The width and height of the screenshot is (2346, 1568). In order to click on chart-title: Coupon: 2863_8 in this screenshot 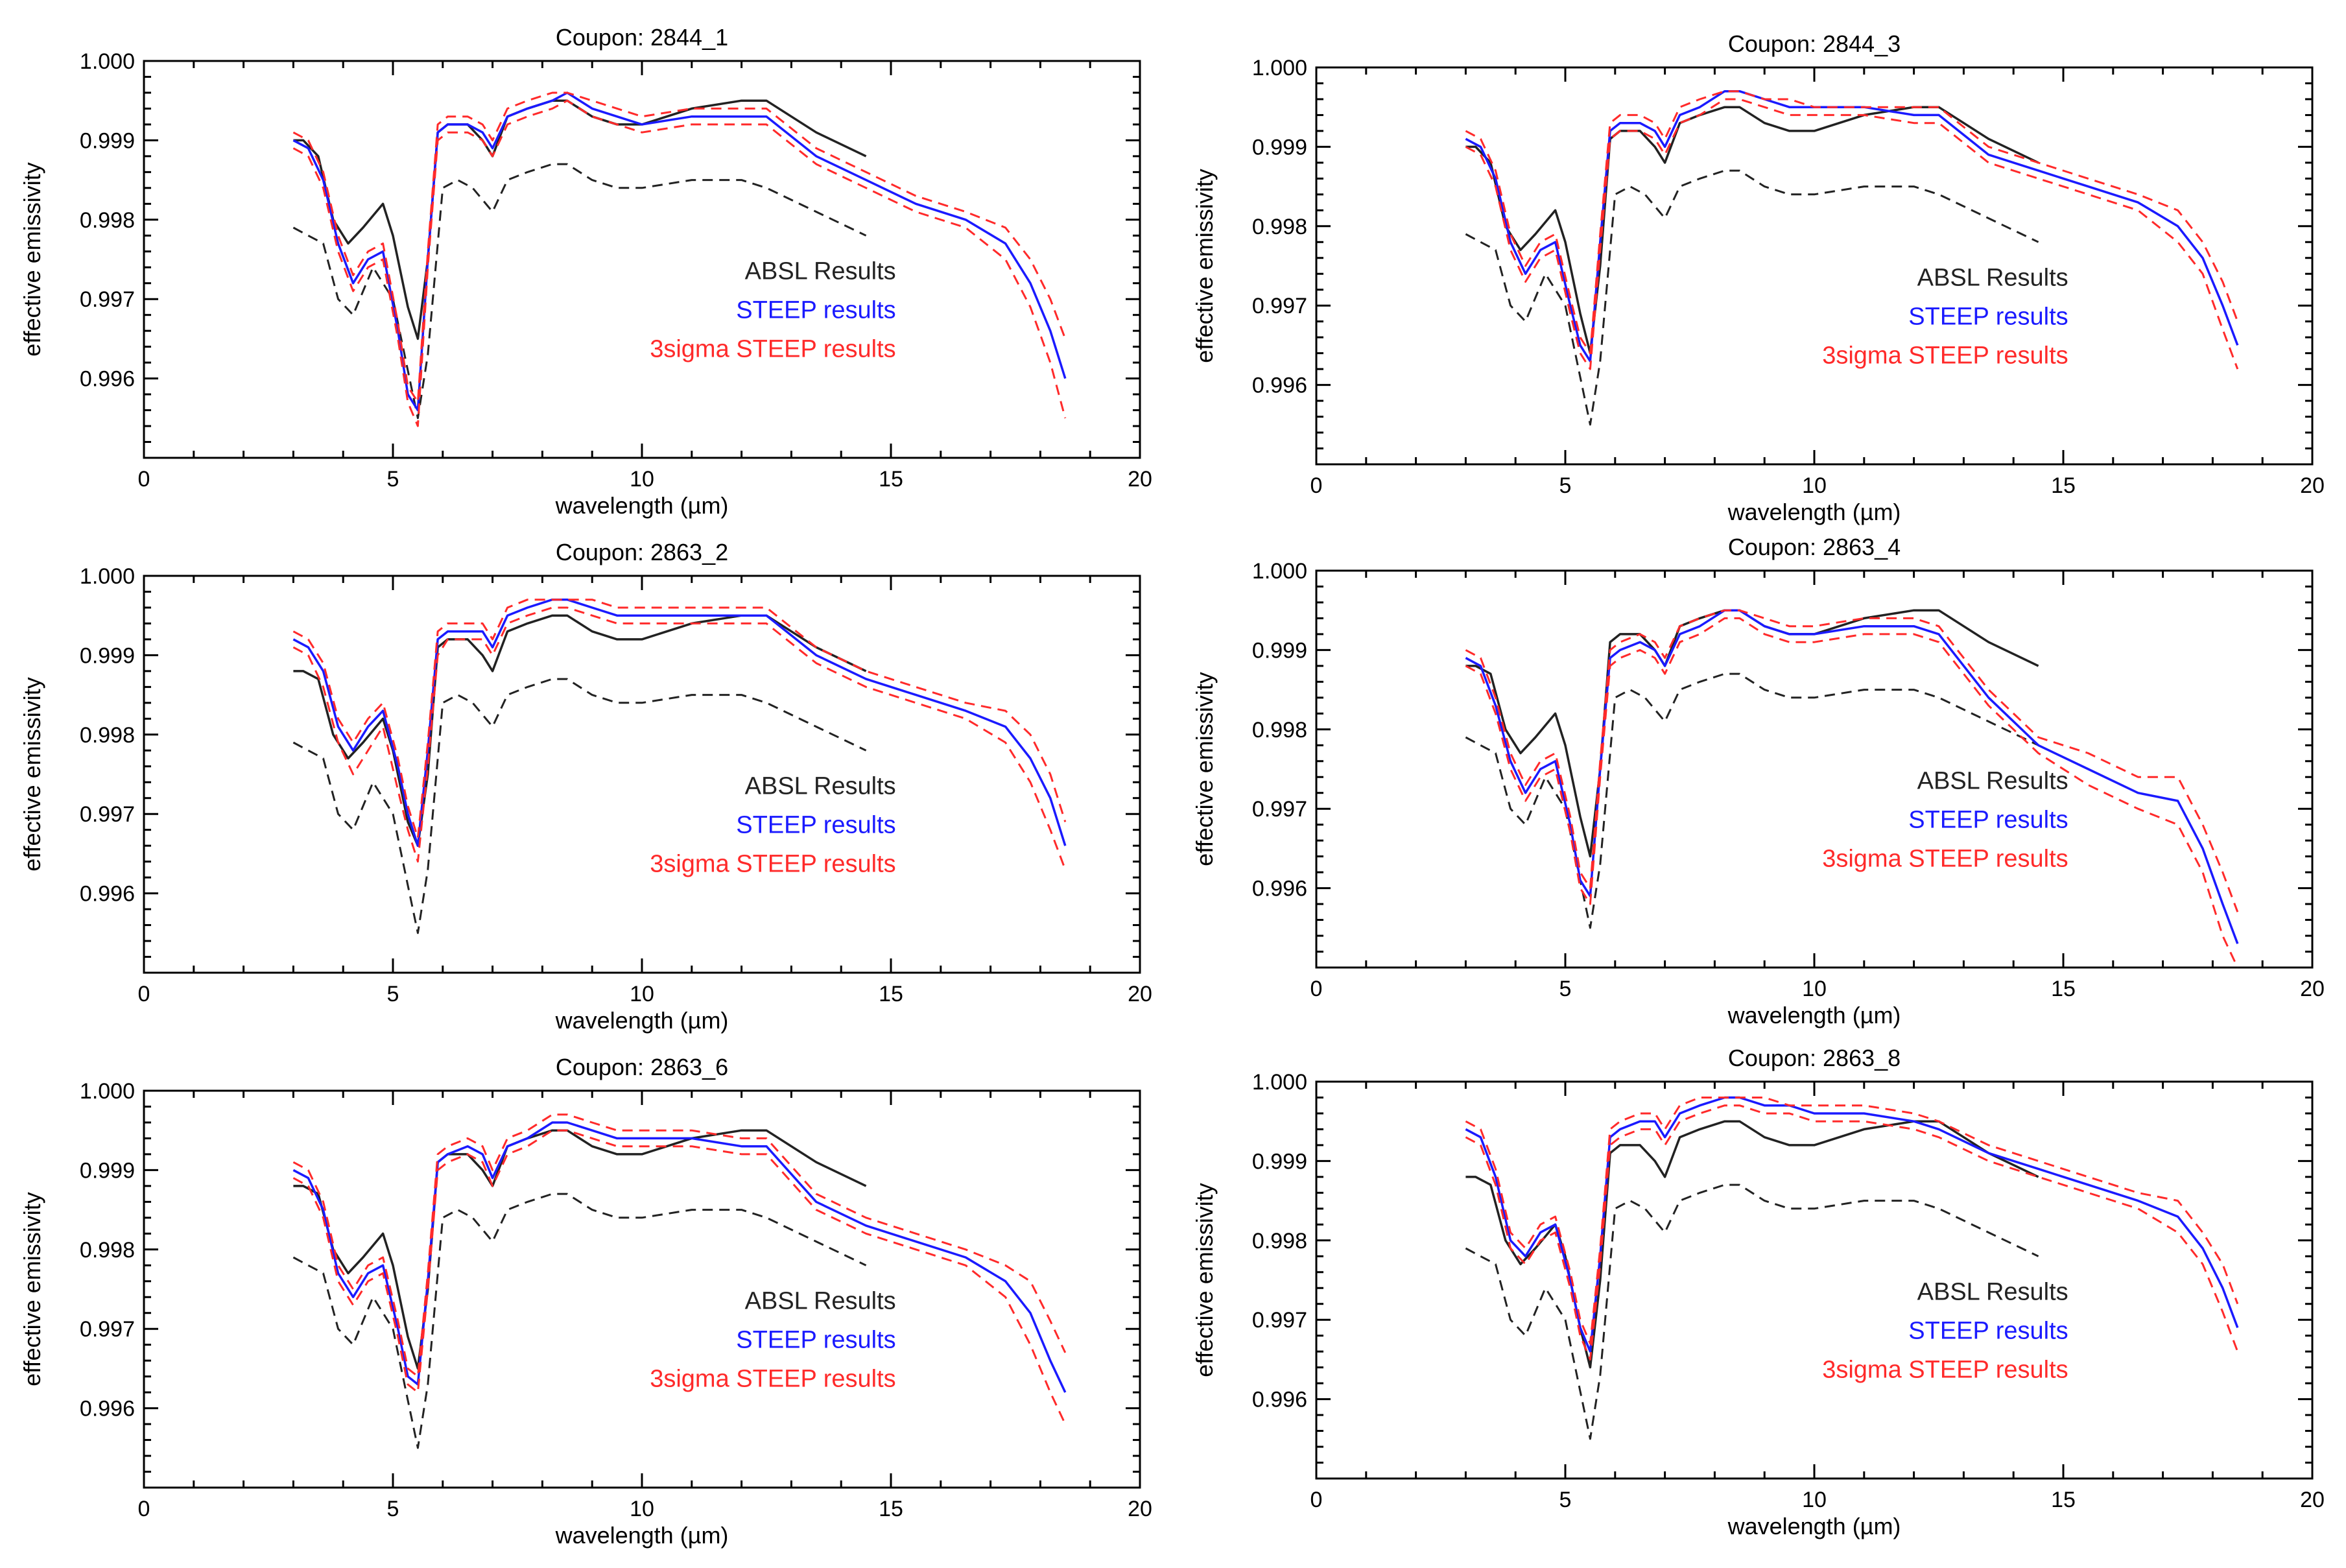, I will do `click(1815, 1058)`.